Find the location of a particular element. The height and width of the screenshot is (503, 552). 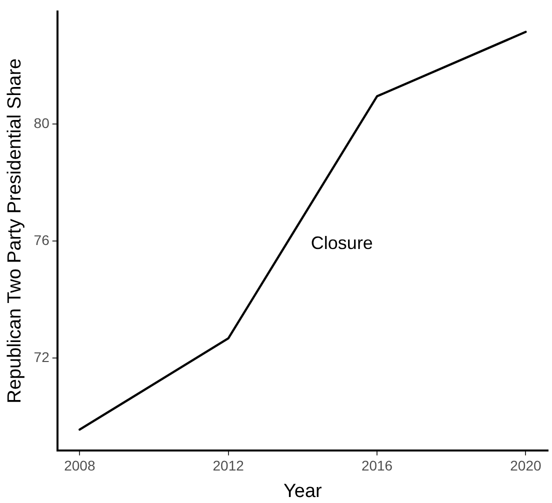

x-tick-label: 2020 is located at coordinates (526, 466).